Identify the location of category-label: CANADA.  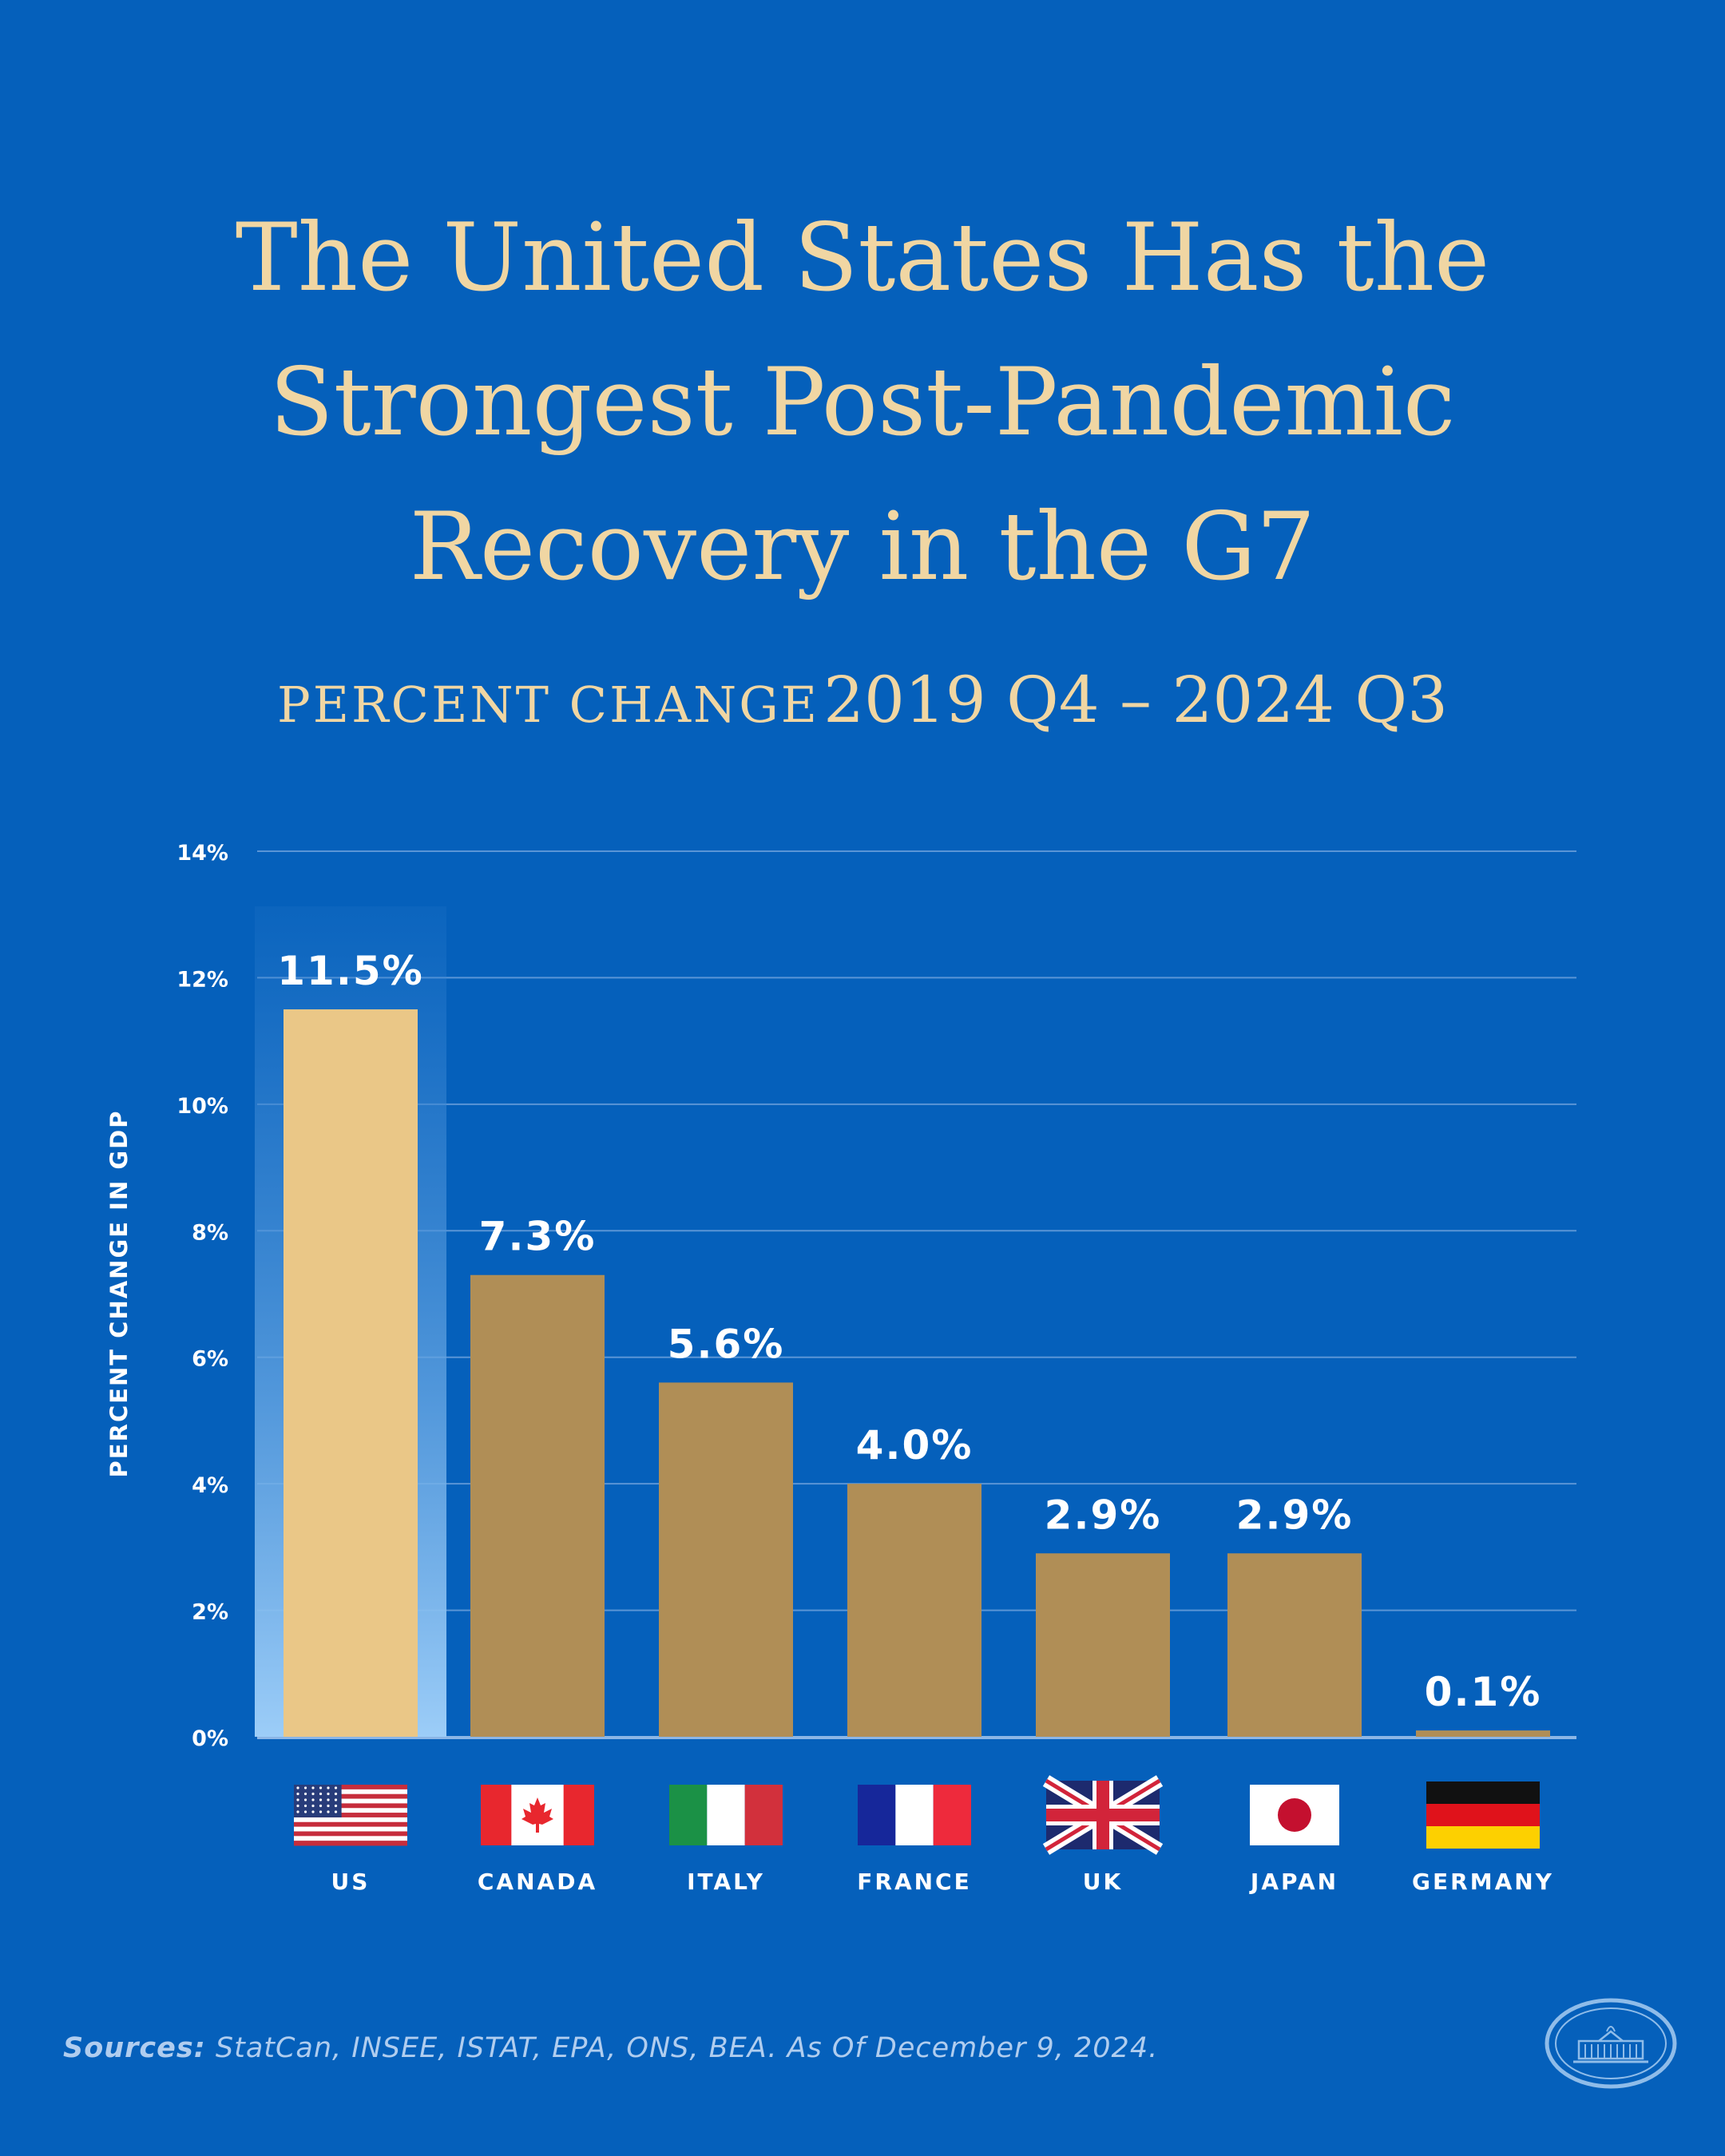
(538, 1882).